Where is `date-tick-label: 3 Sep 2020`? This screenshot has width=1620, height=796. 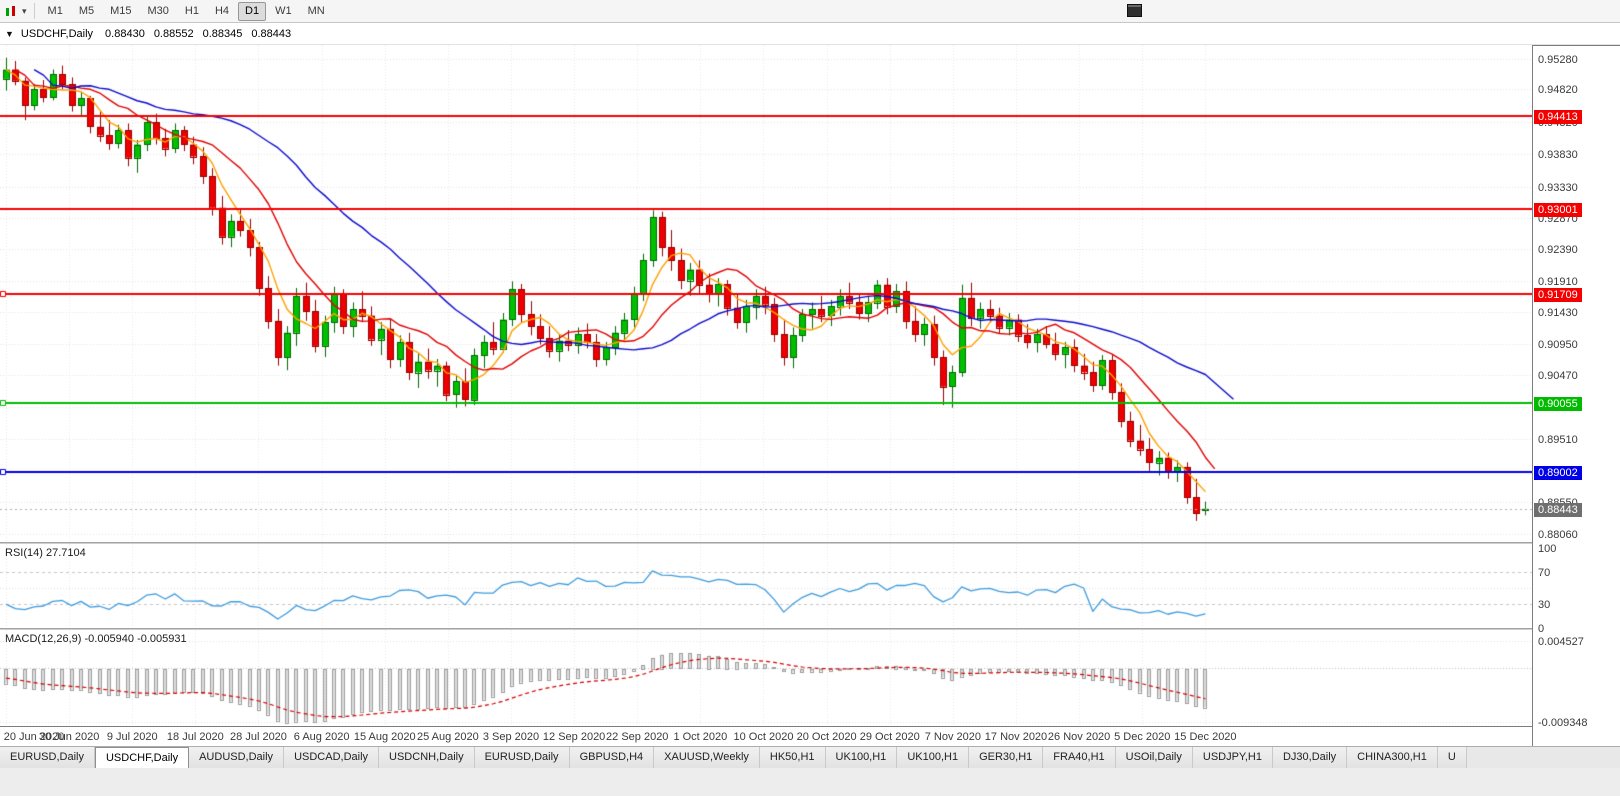 date-tick-label: 3 Sep 2020 is located at coordinates (511, 737).